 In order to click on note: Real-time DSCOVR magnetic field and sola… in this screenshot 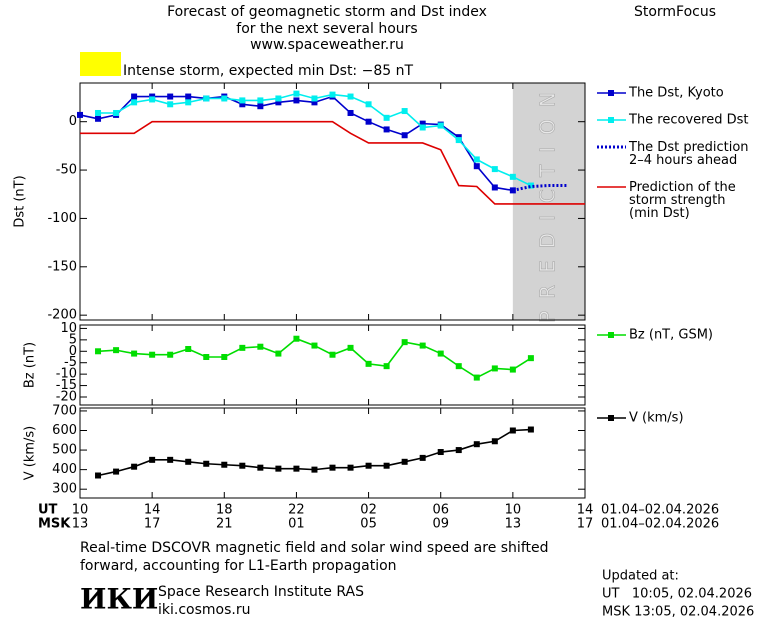, I will do `click(314, 548)`.